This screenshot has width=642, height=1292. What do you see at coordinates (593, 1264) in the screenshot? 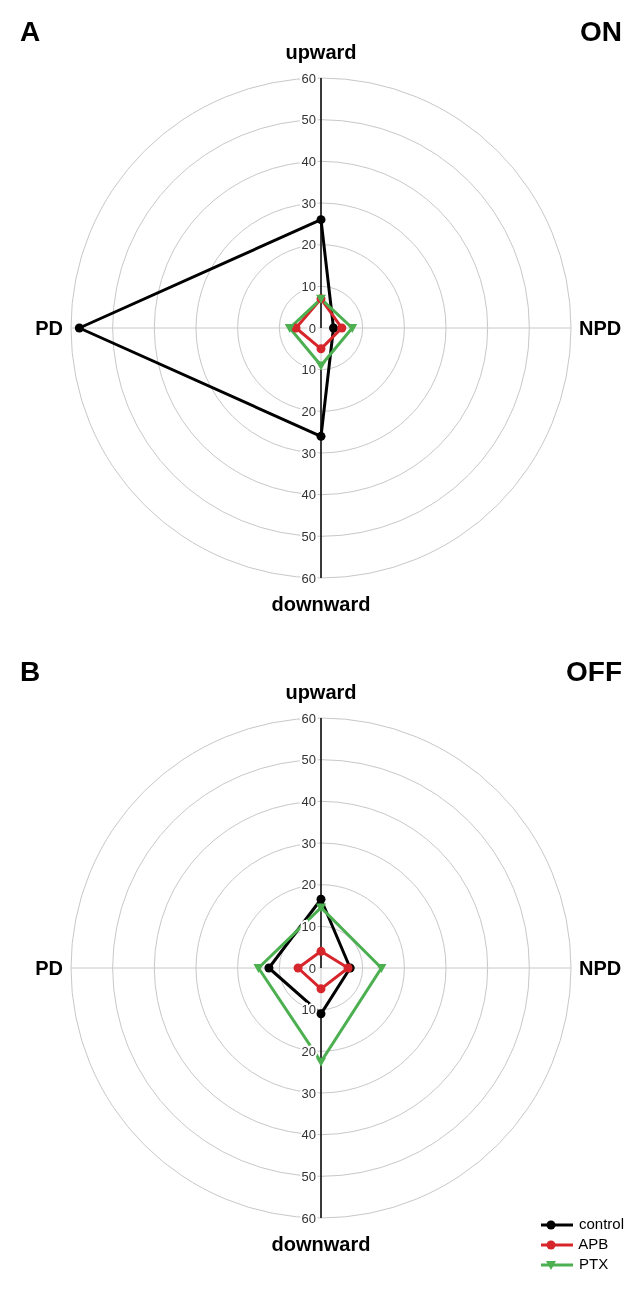
I see `legend-label: PTX` at bounding box center [593, 1264].